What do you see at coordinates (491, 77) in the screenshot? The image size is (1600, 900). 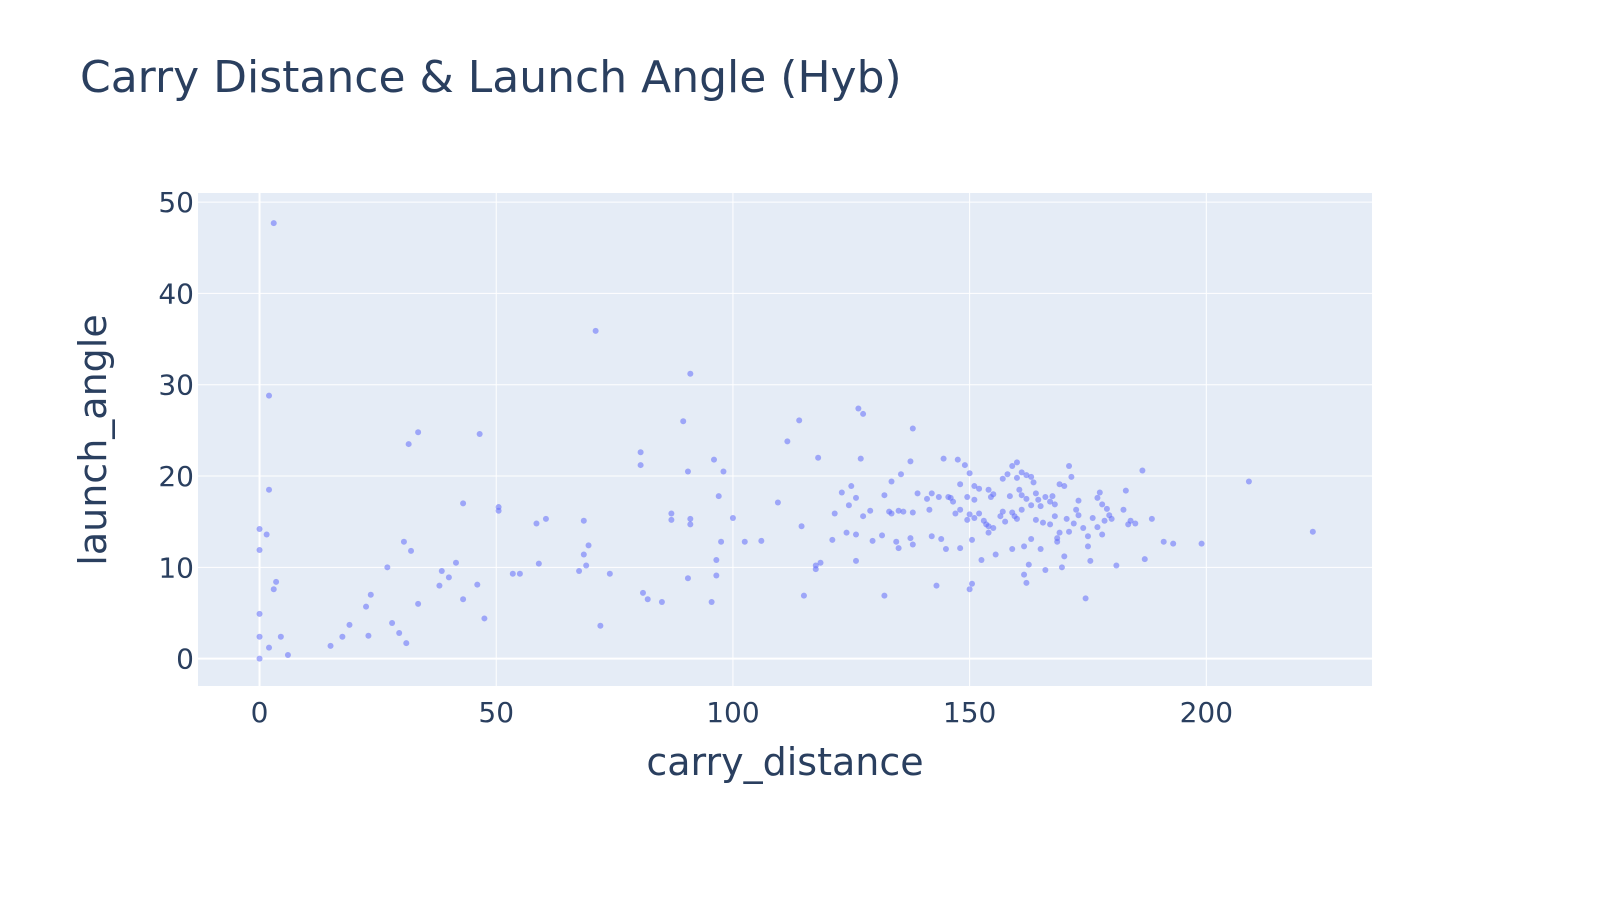 I see `chart-title: Carry Distance & Launch Angle (Hyb)` at bounding box center [491, 77].